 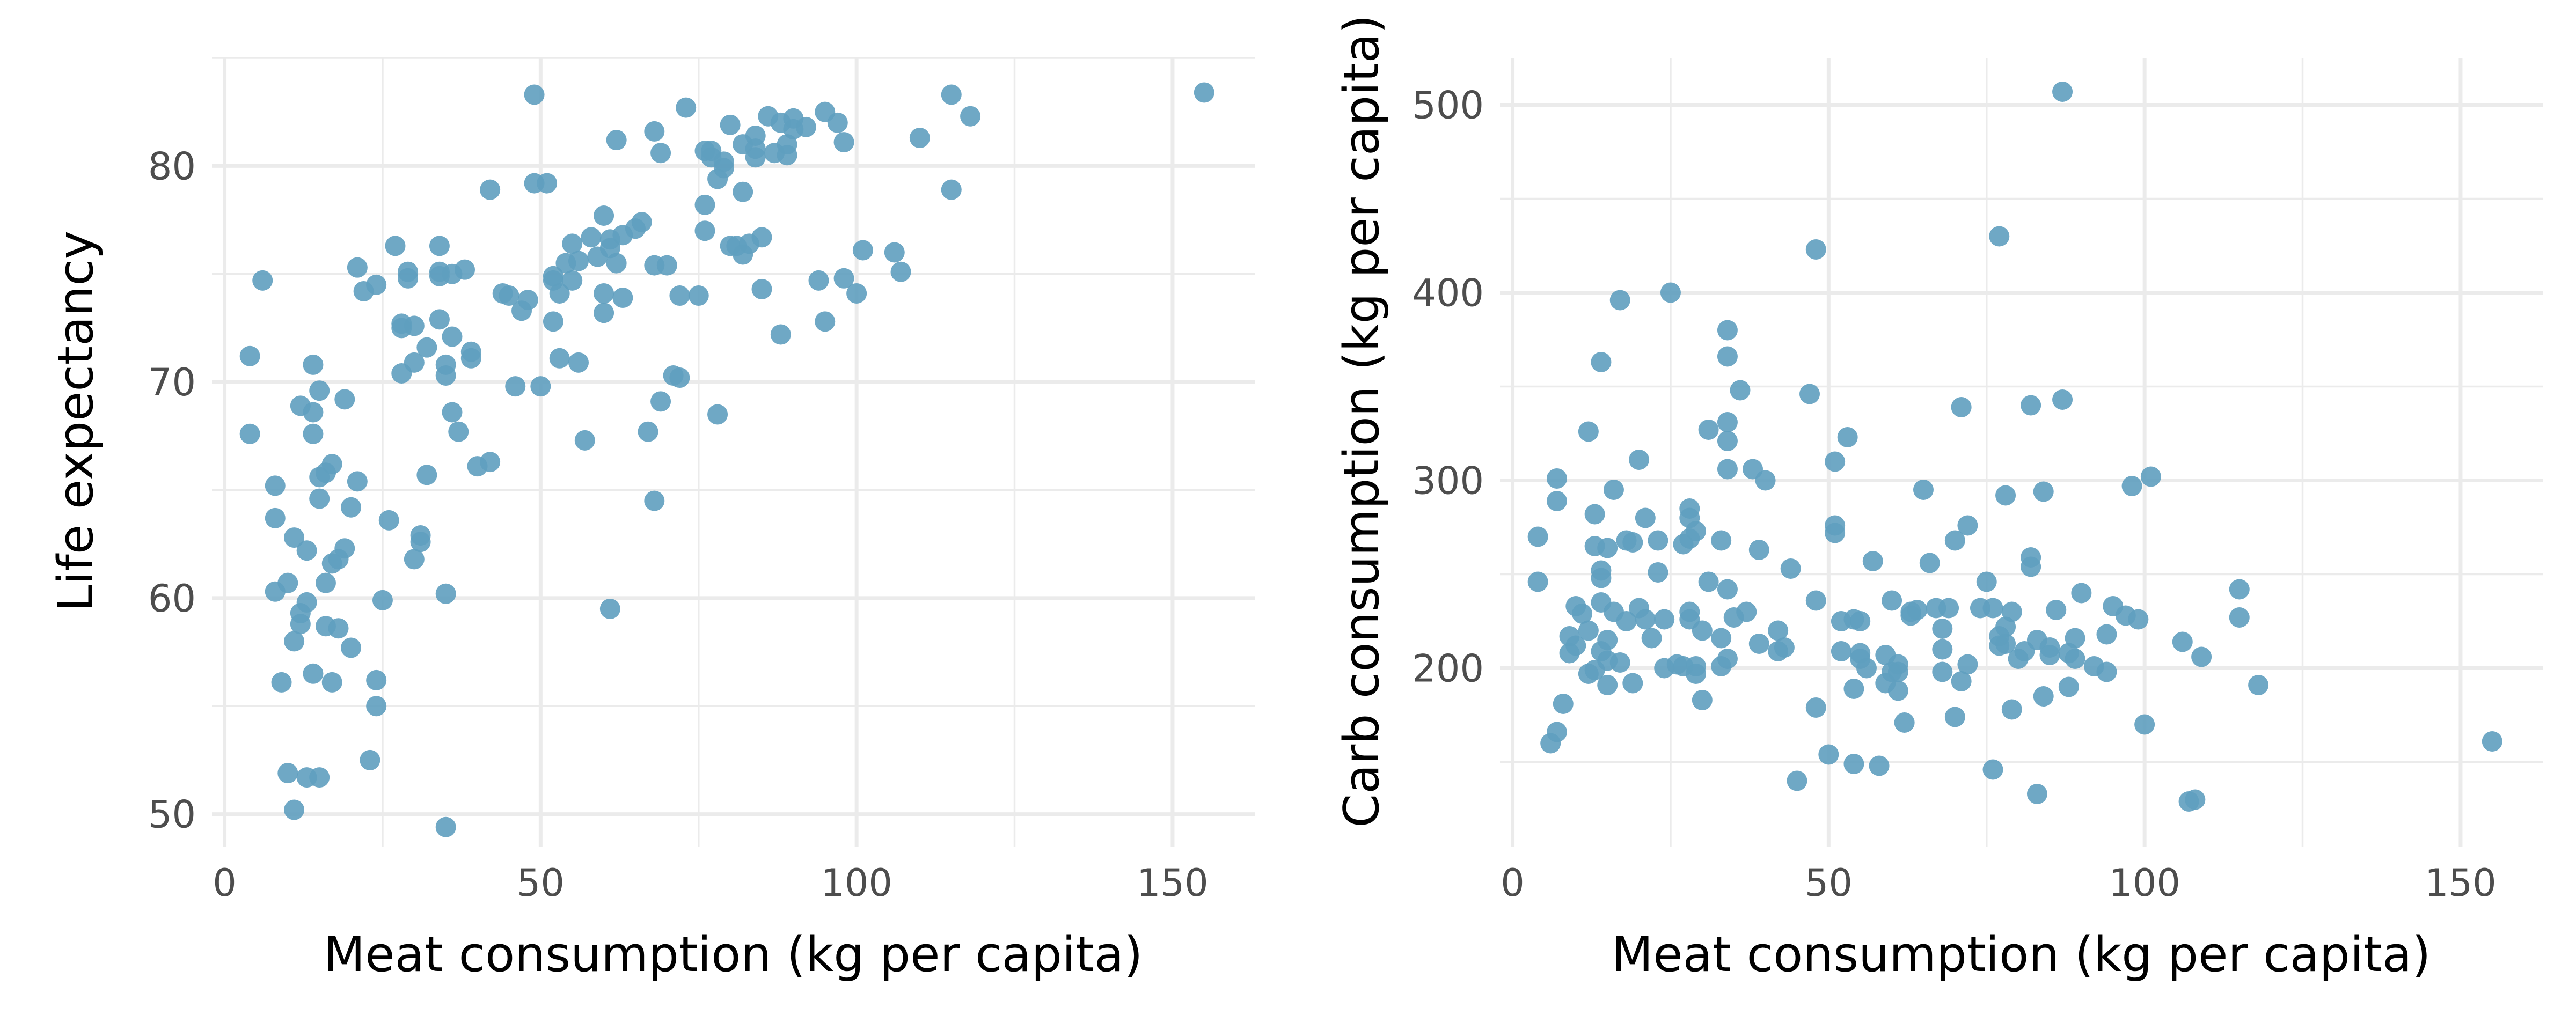 I want to click on left-y-tick-label: 50, so click(x=172, y=815).